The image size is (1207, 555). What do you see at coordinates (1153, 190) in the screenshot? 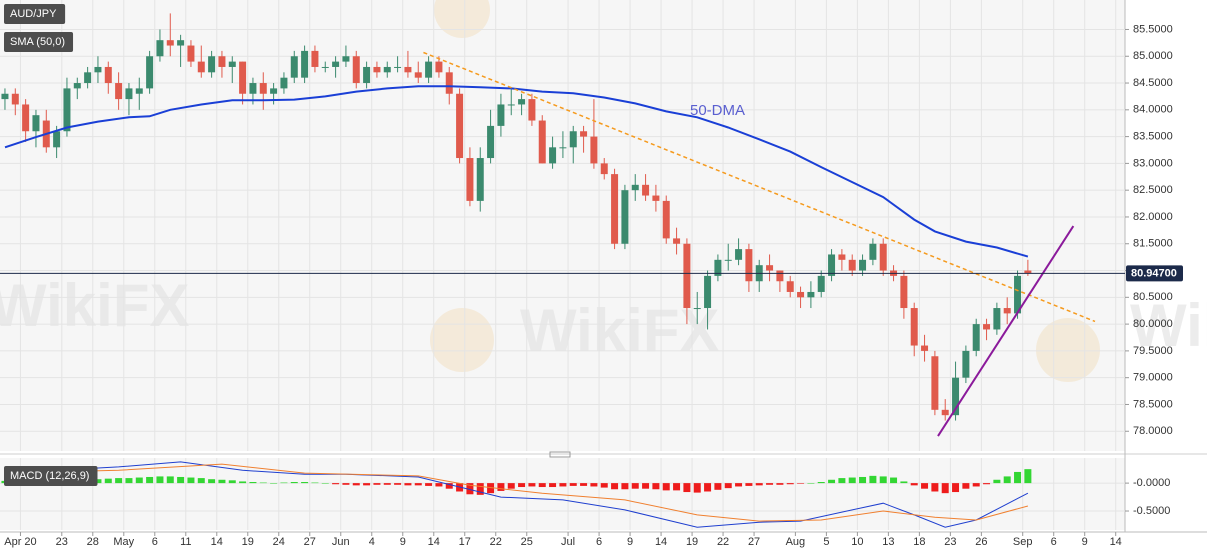
I see `y-tick-label: 82.5000` at bounding box center [1153, 190].